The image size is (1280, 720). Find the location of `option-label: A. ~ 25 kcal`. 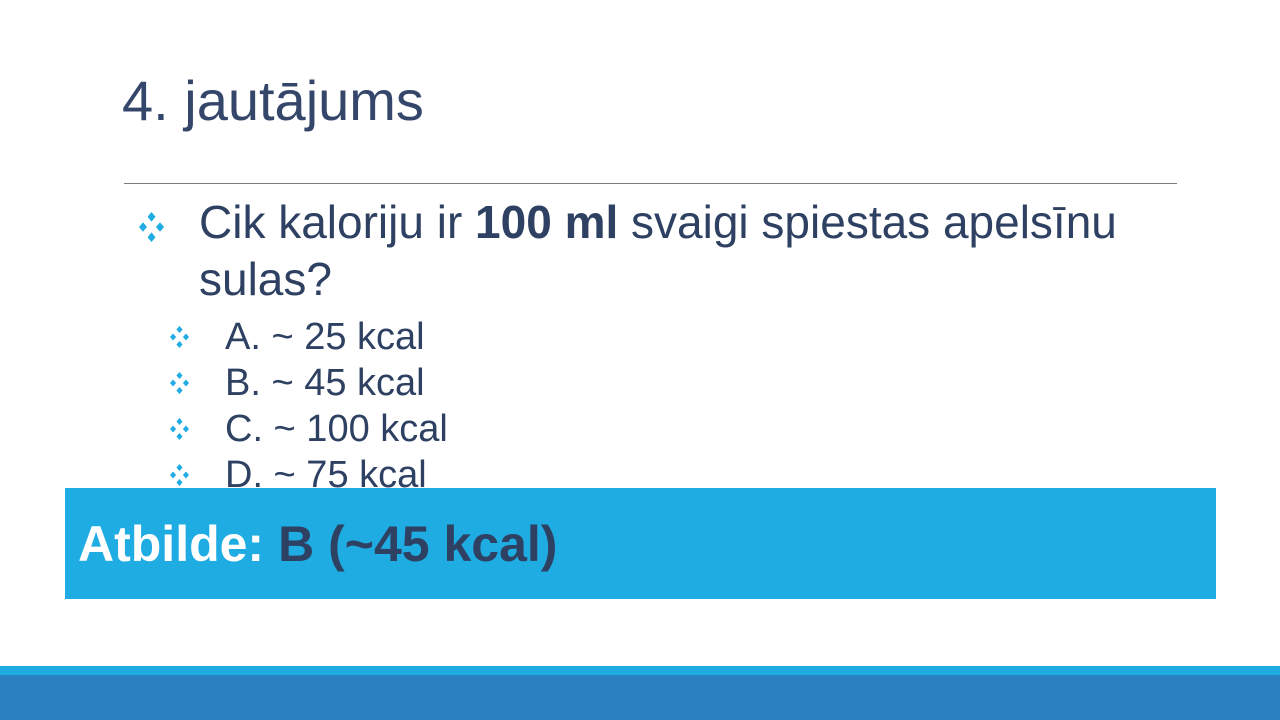

option-label: A. ~ 25 kcal is located at coordinates (325, 336).